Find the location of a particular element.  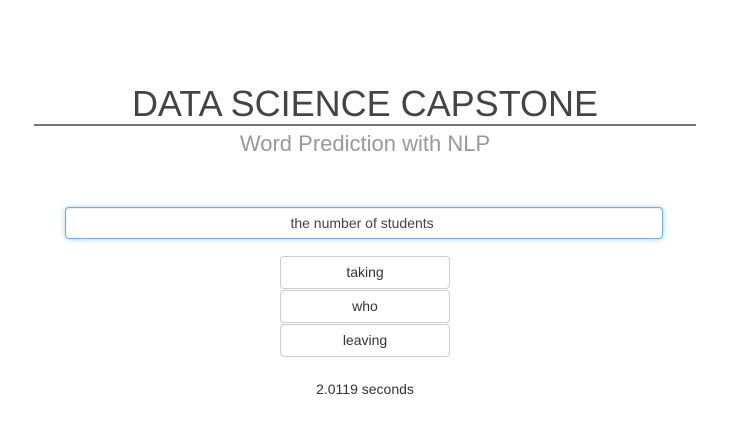

prediction-button-3: leaving is located at coordinates (365, 340).